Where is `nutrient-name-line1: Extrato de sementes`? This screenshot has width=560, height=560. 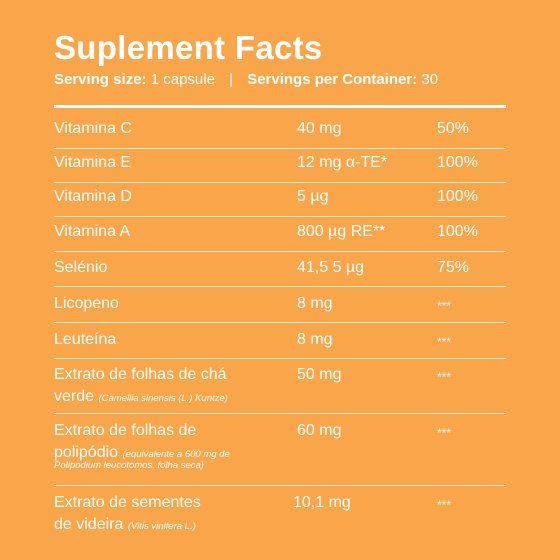 nutrient-name-line1: Extrato de sementes is located at coordinates (127, 502).